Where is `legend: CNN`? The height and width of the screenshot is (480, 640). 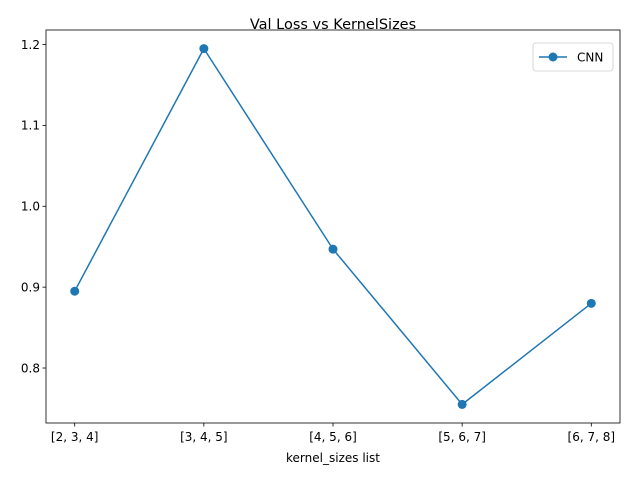 legend: CNN is located at coordinates (573, 57).